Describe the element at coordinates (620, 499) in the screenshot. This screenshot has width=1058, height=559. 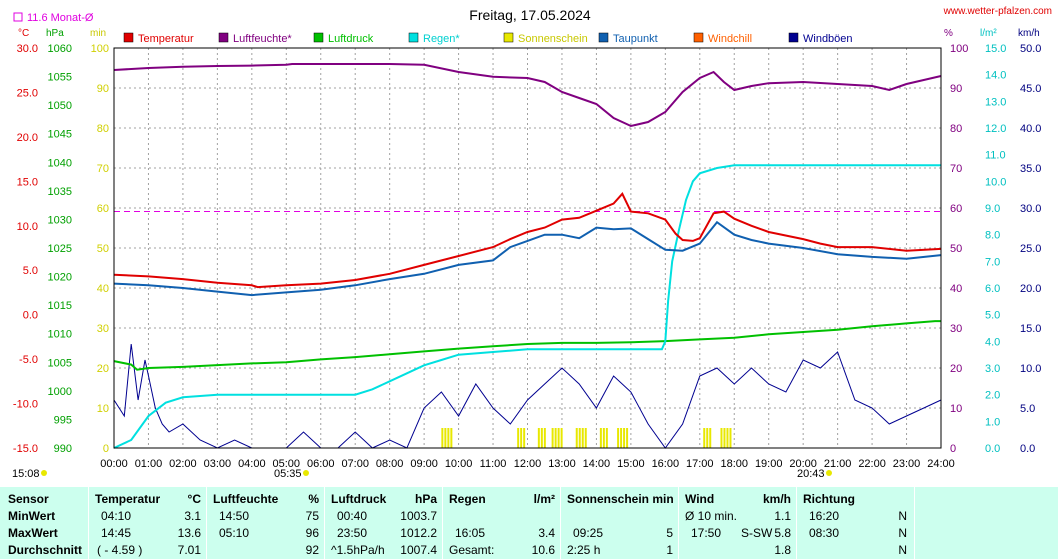
I see `stats-header-sunshine: Sonnenschein min` at that location.